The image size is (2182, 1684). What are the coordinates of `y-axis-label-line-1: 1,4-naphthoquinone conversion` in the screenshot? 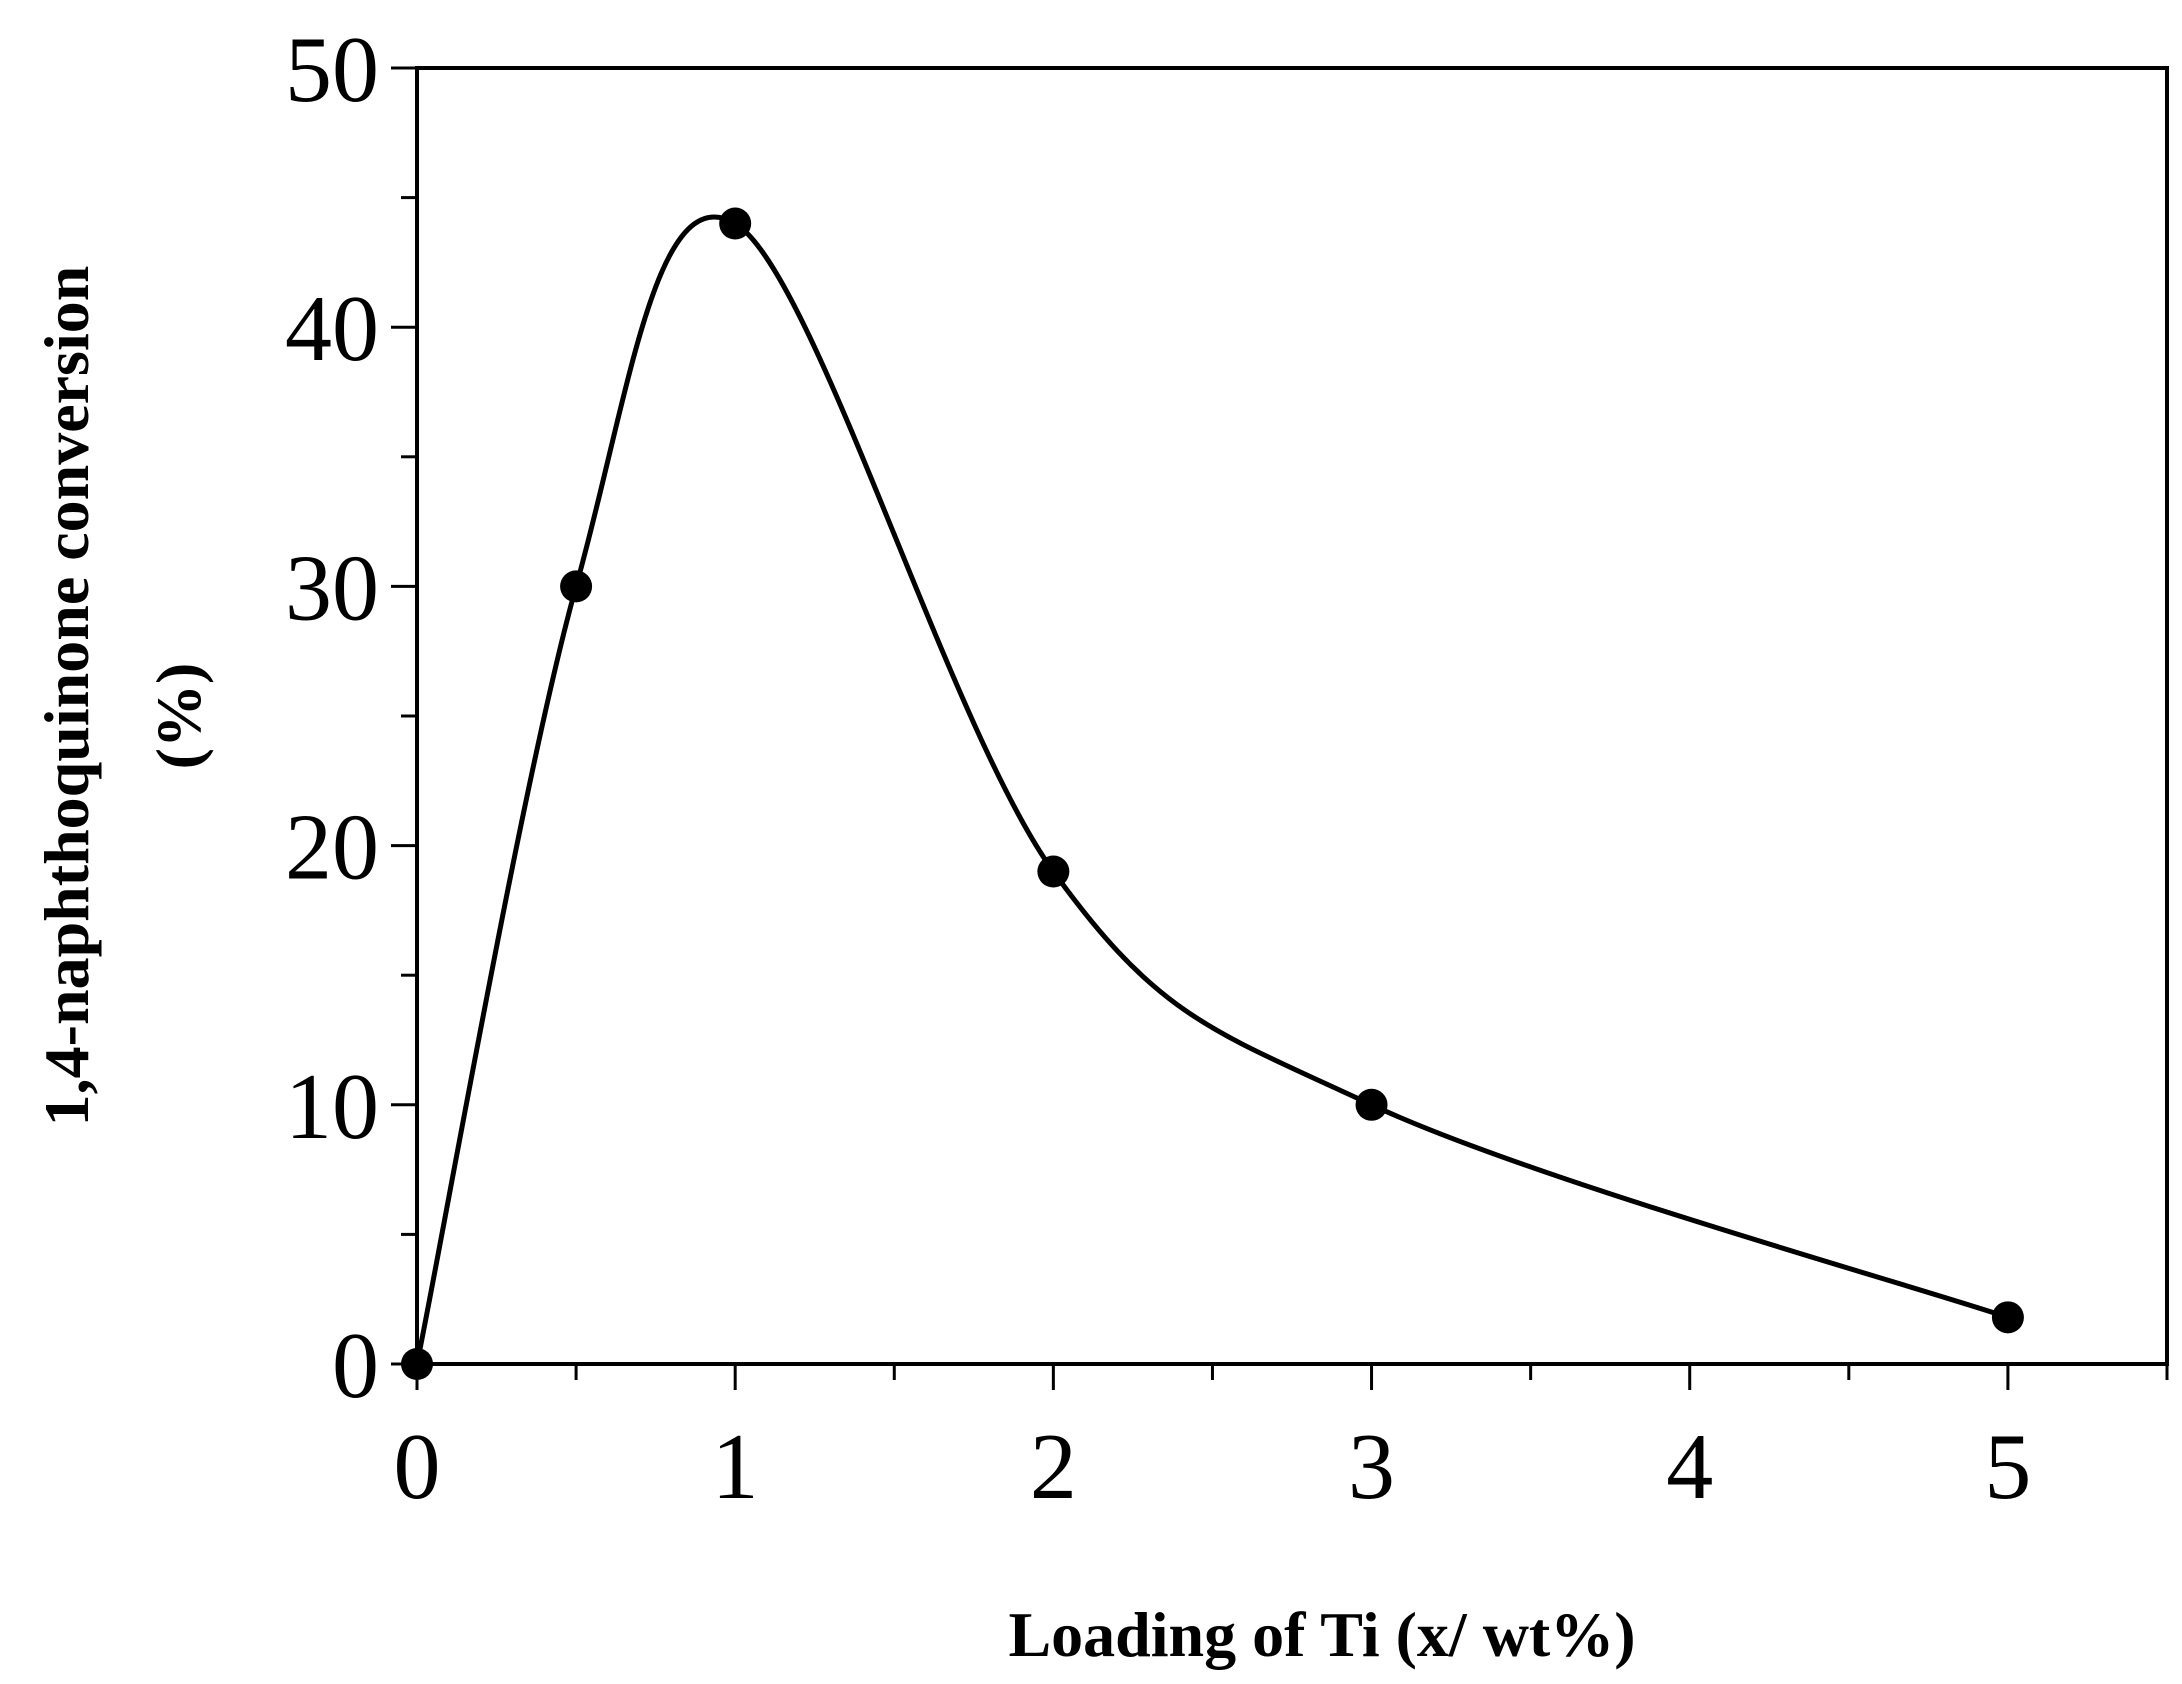 It's located at (66, 696).